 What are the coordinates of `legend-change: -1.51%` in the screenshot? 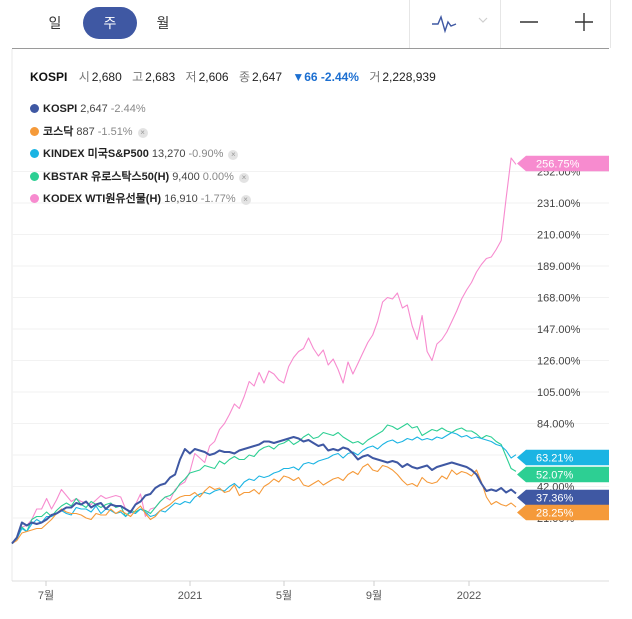 It's located at (115, 131).